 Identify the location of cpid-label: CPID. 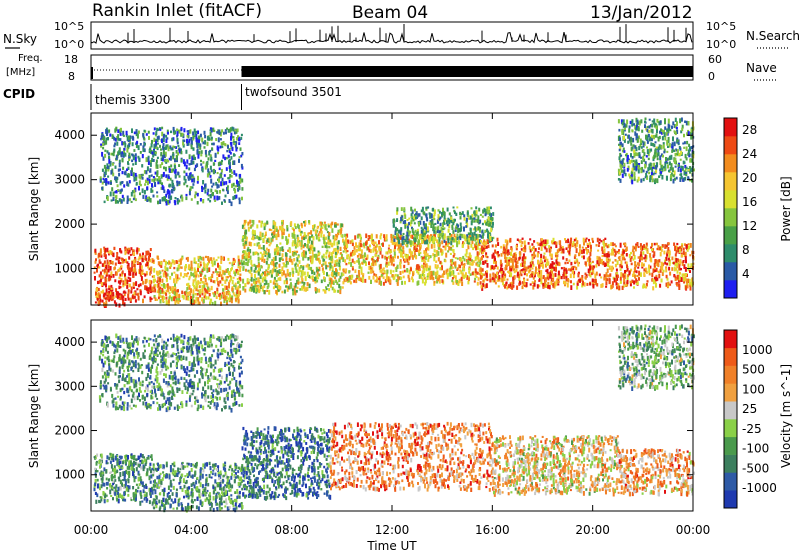
(19, 94).